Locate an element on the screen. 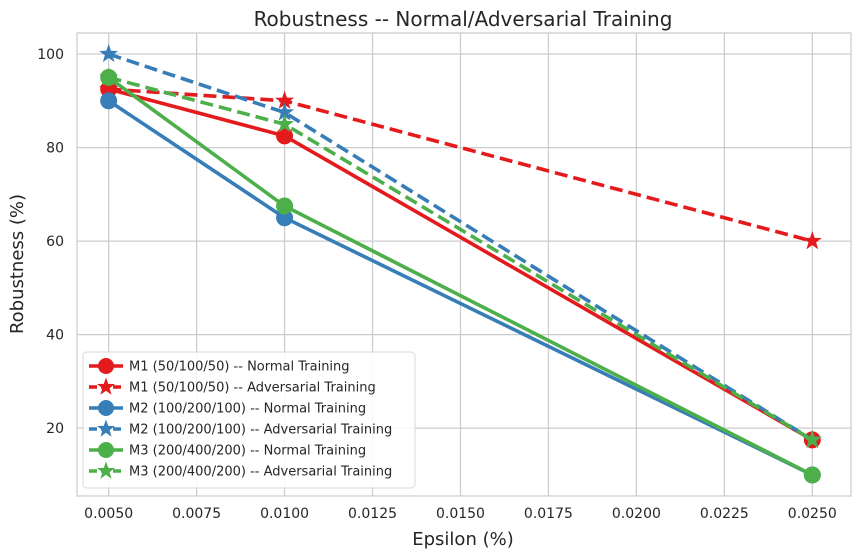  legend-item: M1 (50/100/50) -- Adversarial Training is located at coordinates (232, 386).